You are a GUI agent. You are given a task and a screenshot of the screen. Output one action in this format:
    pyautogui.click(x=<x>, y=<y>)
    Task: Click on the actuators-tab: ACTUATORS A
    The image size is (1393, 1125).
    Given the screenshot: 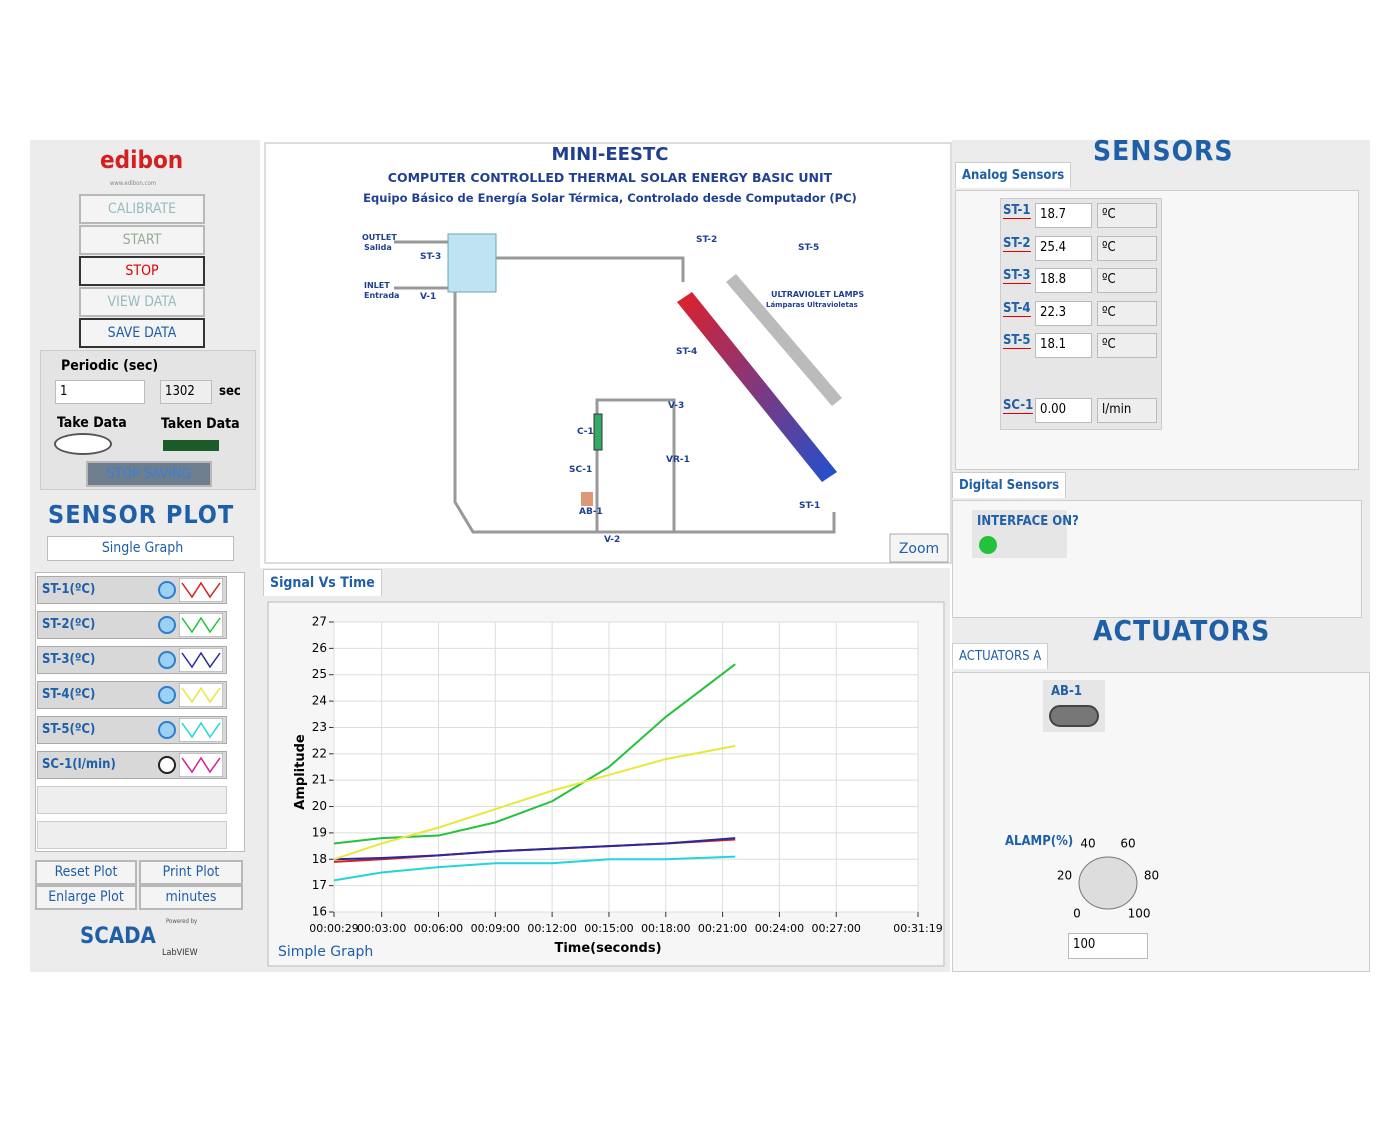 What is the action you would take?
    pyautogui.click(x=1000, y=656)
    